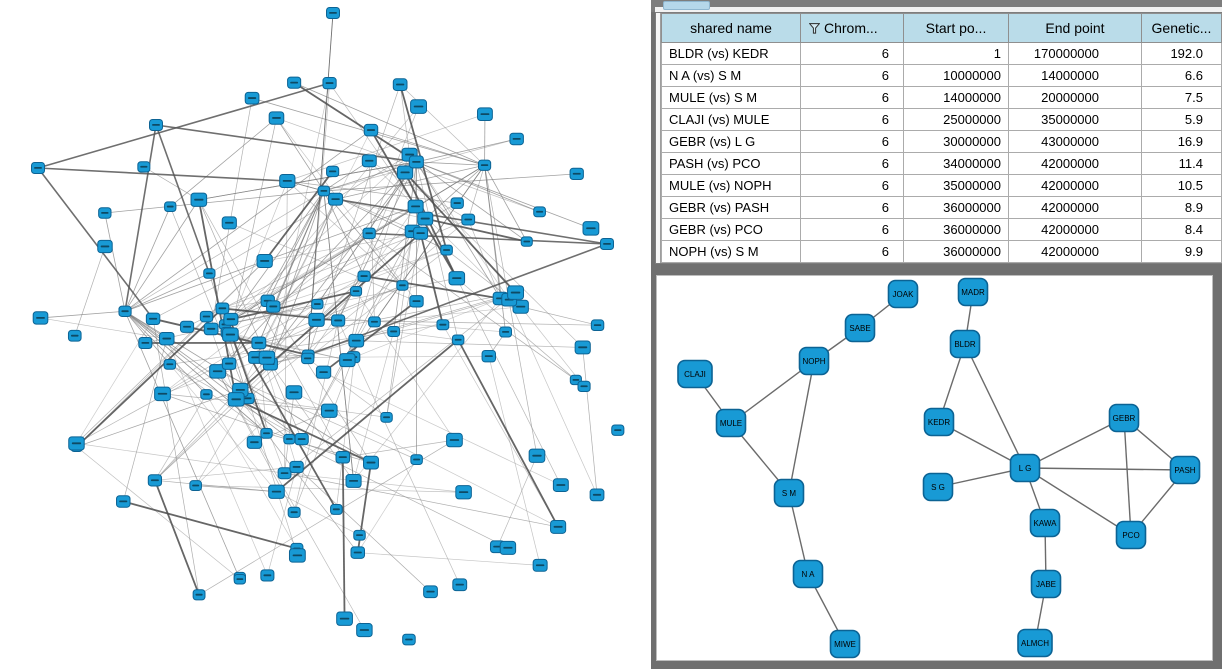  I want to click on table-cell: MULE (vs) NOPH, so click(731, 185).